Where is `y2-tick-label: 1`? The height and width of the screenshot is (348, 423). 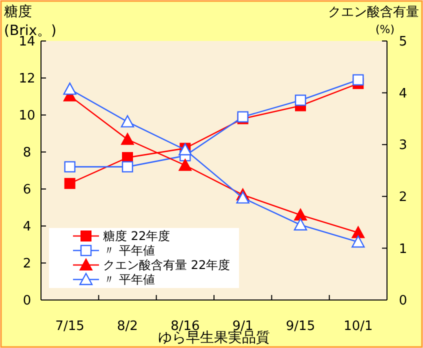 y2-tick-label: 1 is located at coordinates (403, 249).